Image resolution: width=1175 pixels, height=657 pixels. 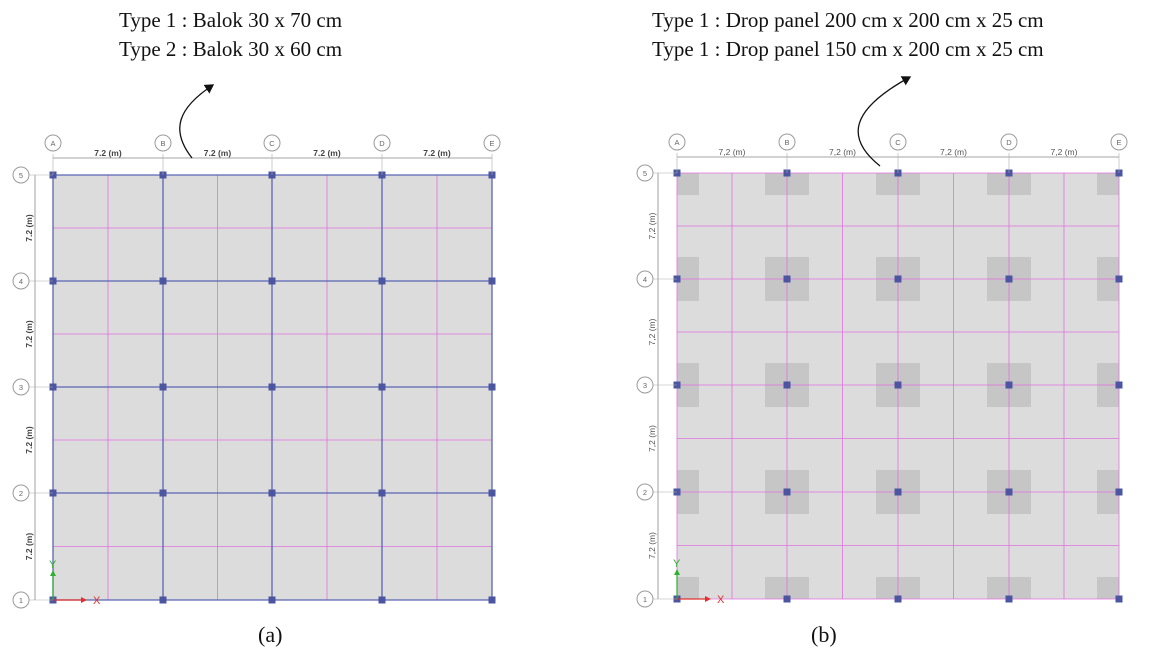 What do you see at coordinates (1064, 152) in the screenshot?
I see `span-label-DE: 7,2 (m)` at bounding box center [1064, 152].